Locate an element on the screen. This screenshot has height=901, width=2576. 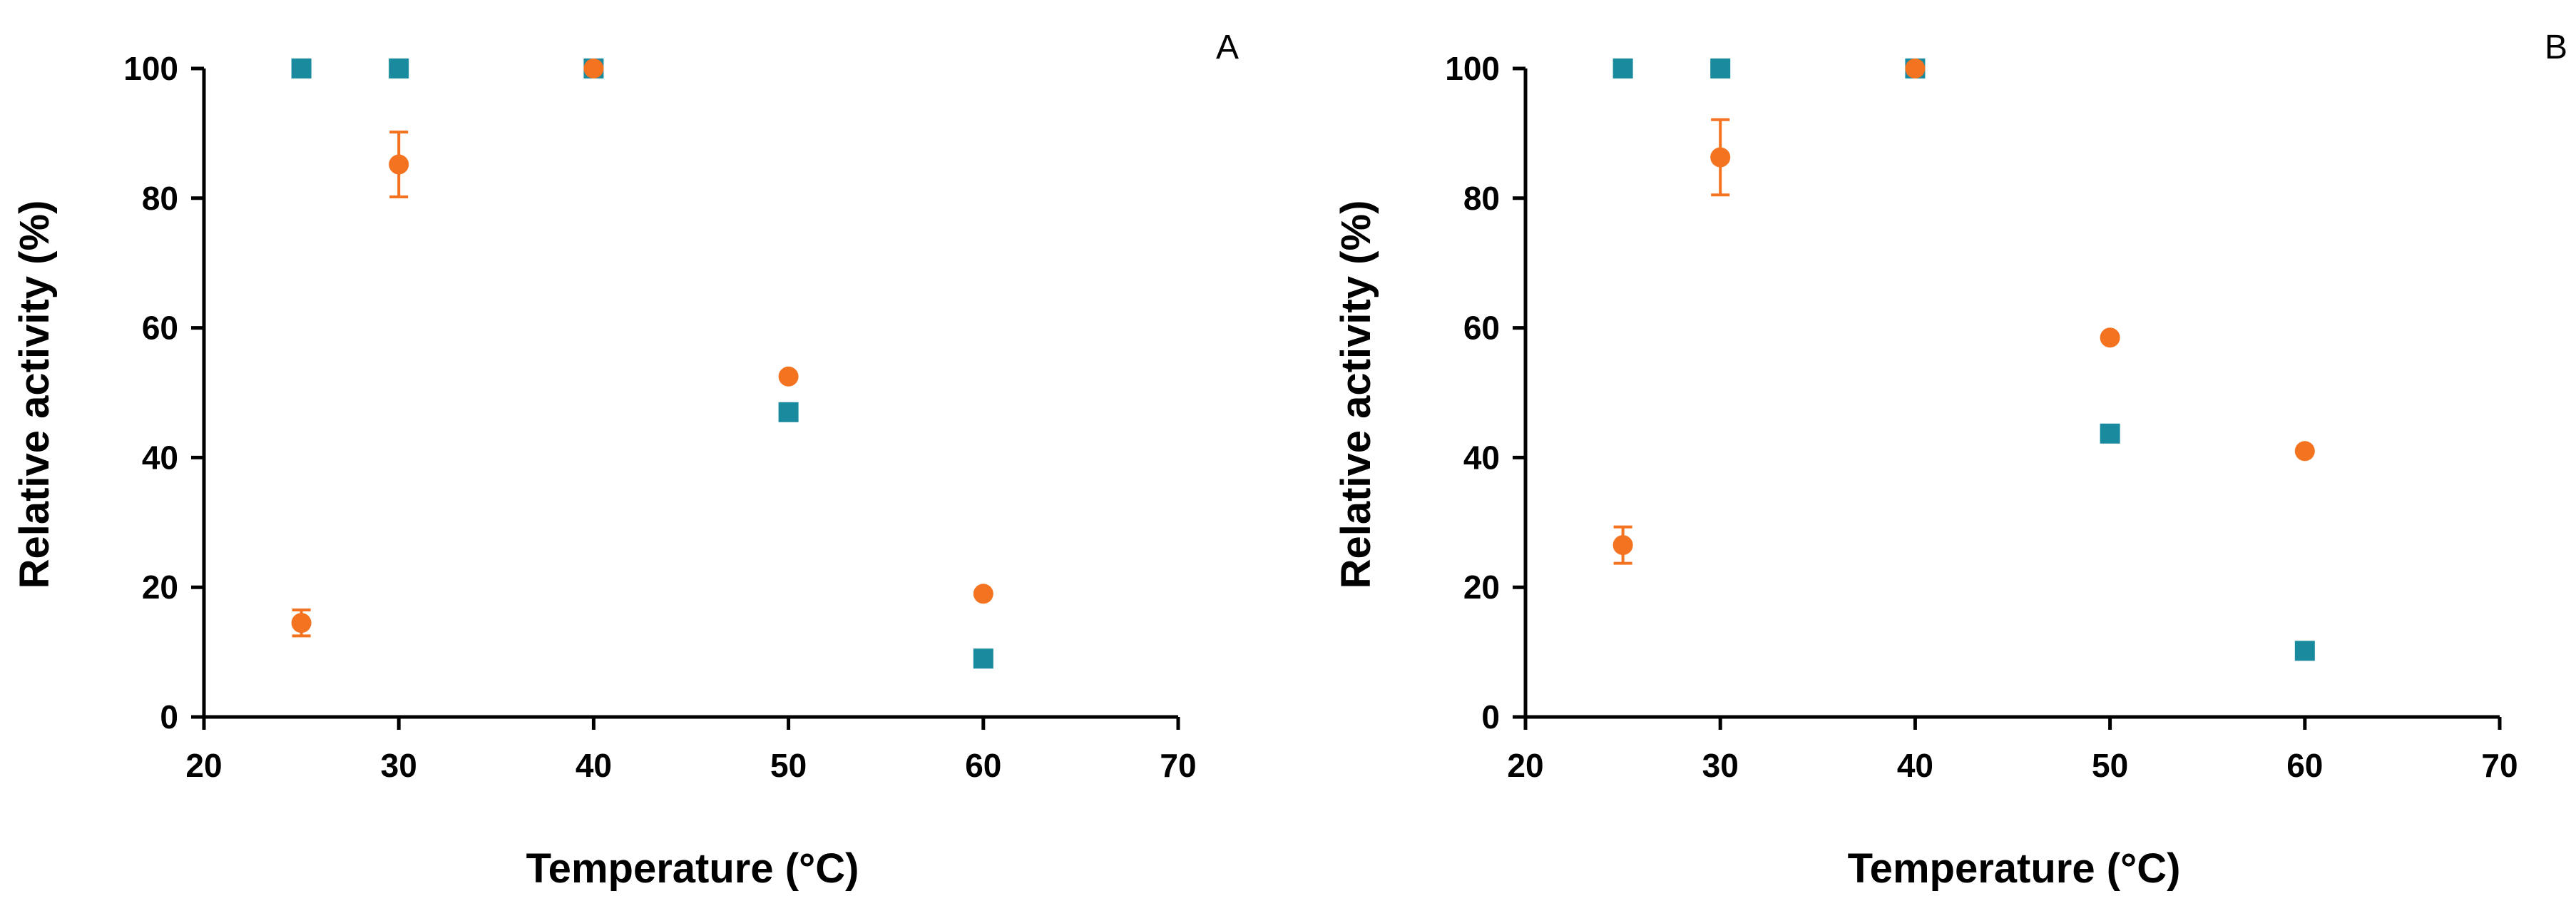
panel-b-ylabel: Relative activity (%) is located at coordinates (1356, 394).